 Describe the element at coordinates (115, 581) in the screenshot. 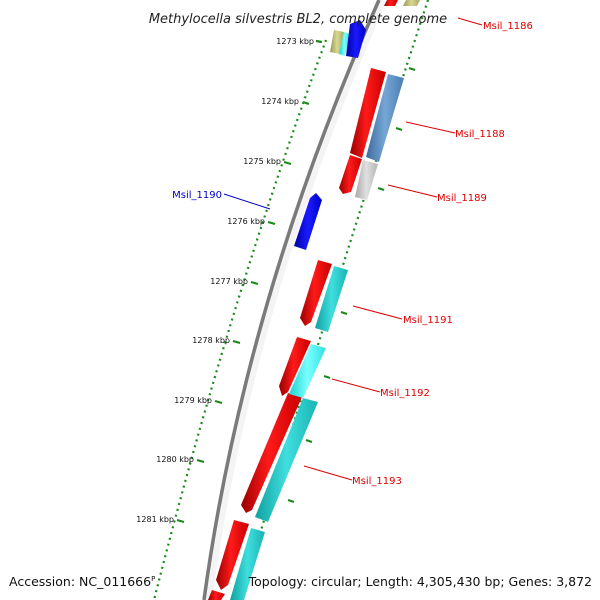

I see `accession-value: NC_011666` at that location.